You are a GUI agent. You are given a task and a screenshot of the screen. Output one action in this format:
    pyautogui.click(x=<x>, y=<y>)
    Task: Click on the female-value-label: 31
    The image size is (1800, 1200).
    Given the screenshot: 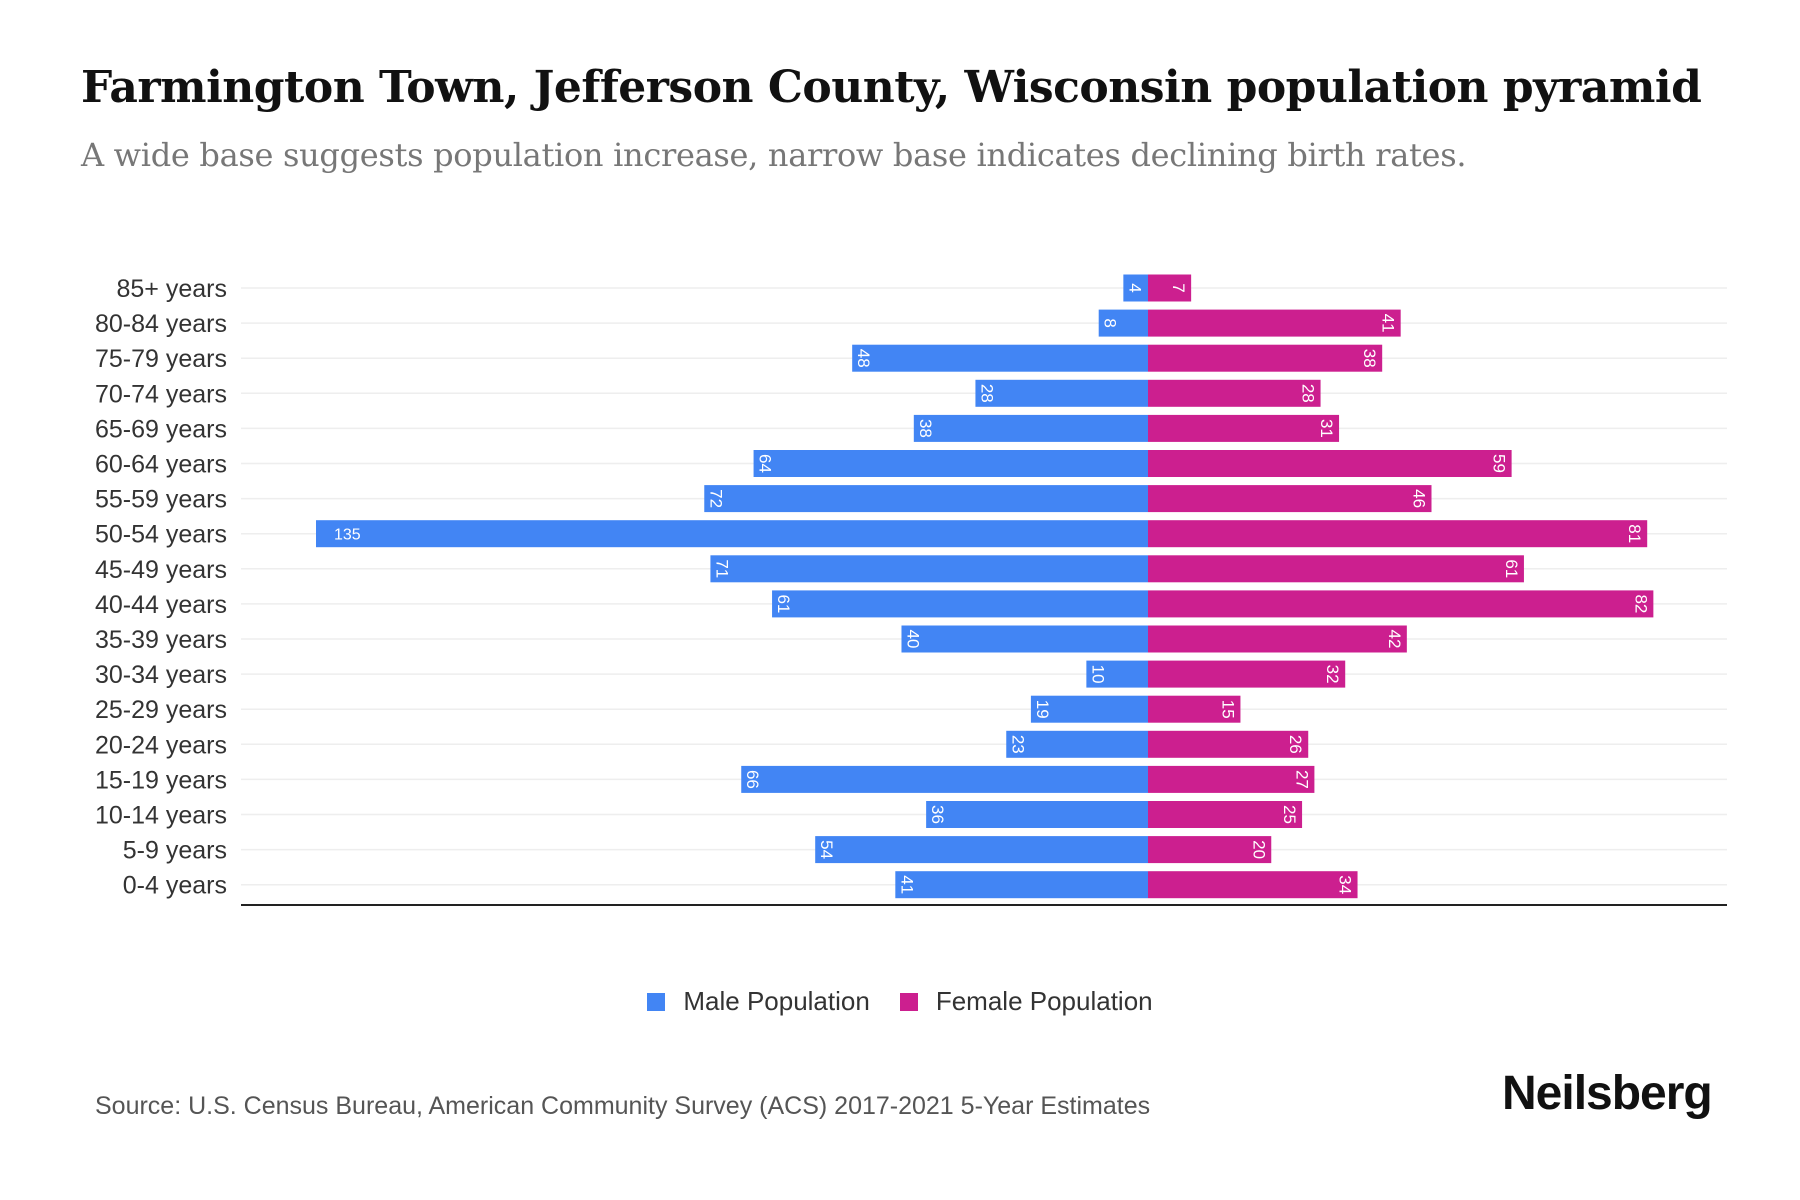 What is the action you would take?
    pyautogui.click(x=1326, y=428)
    